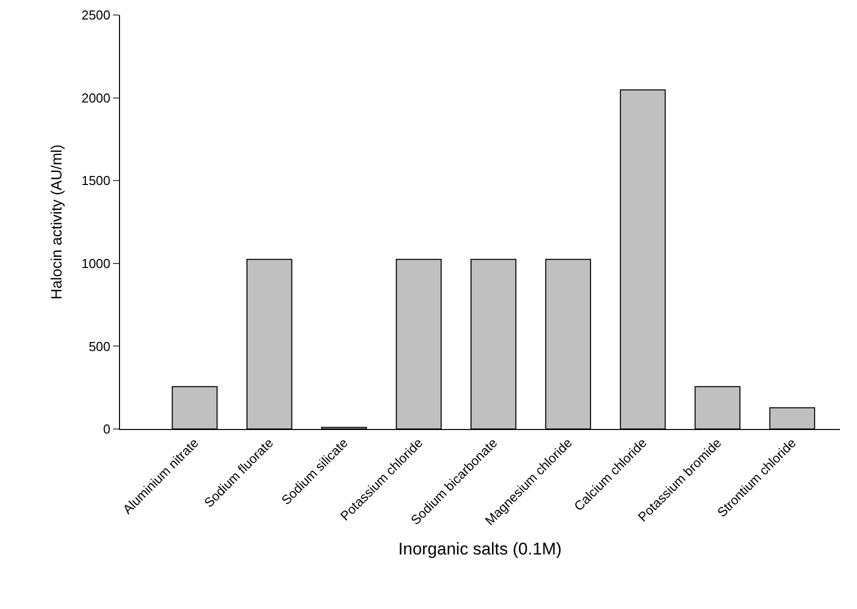  What do you see at coordinates (480, 548) in the screenshot?
I see `x-axis-title: Inorganic salts (0.1M)` at bounding box center [480, 548].